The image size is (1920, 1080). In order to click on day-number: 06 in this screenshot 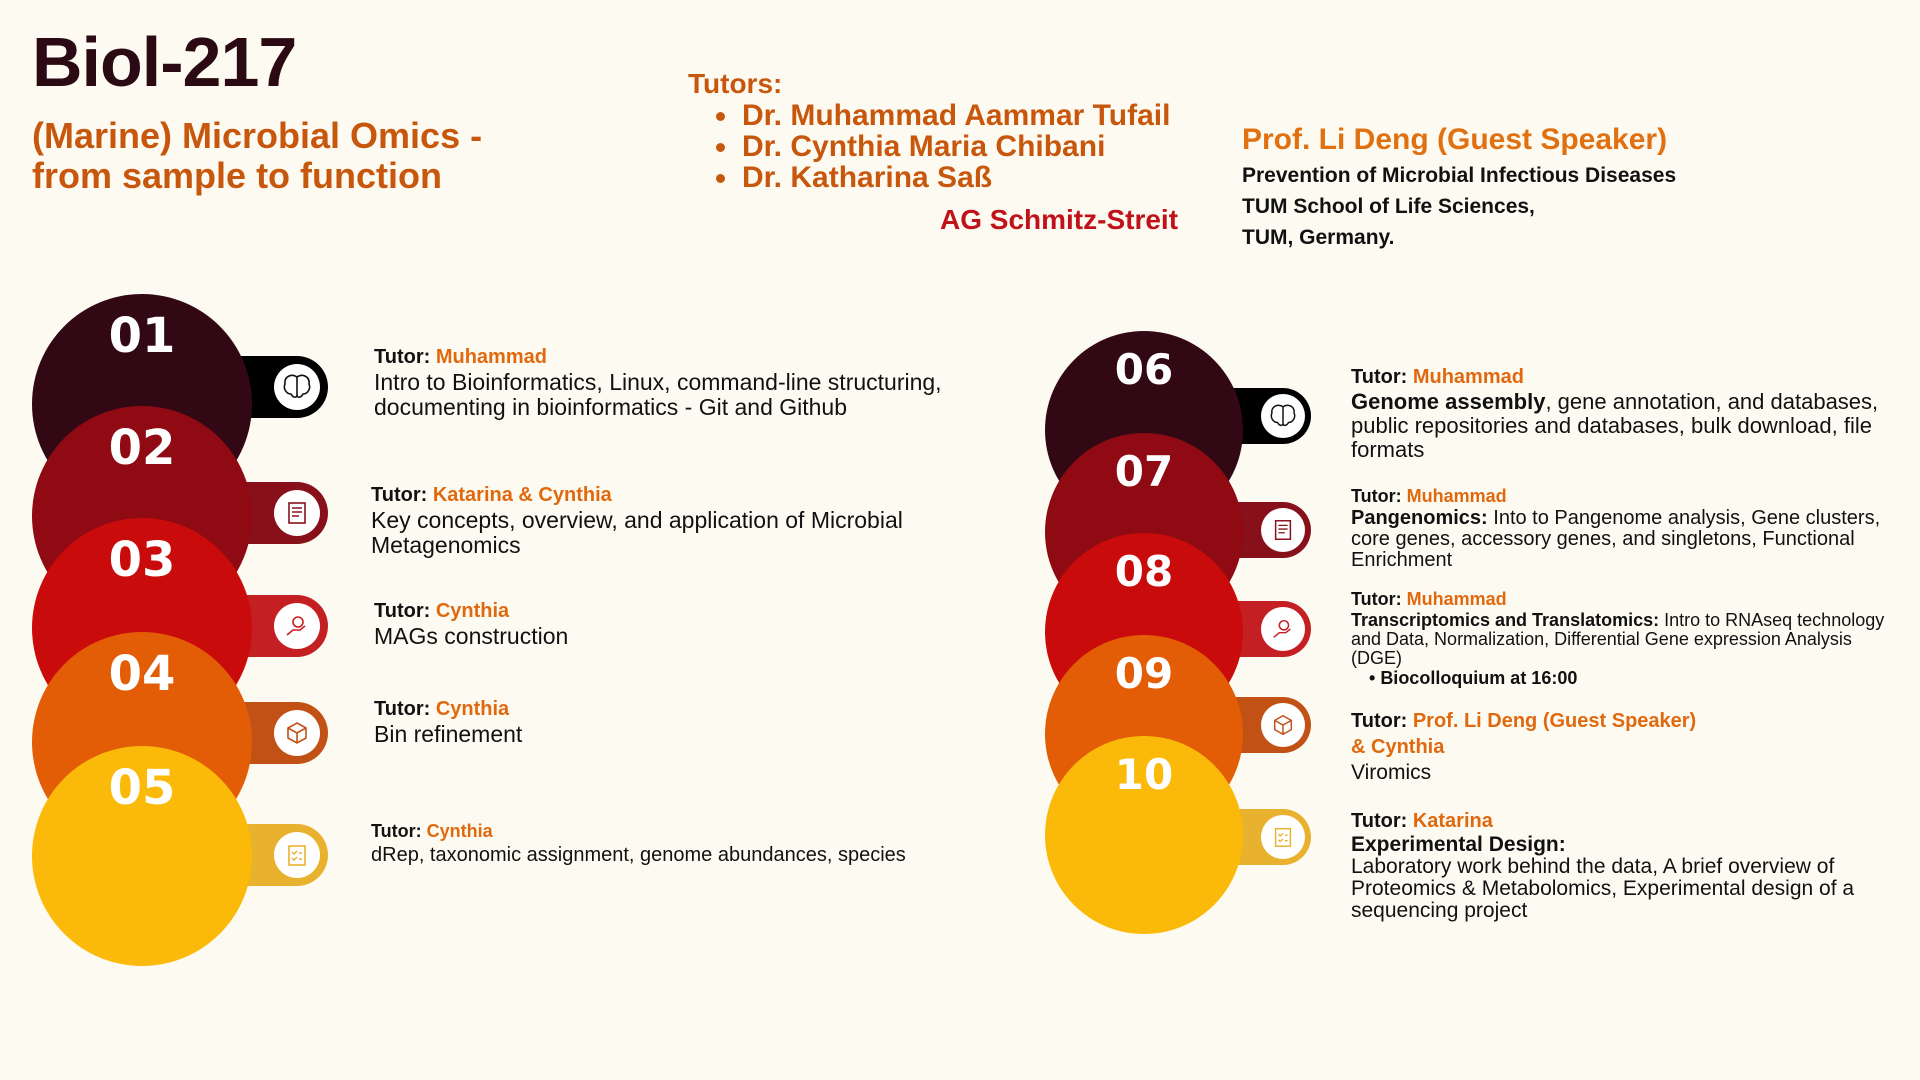, I will do `click(1144, 369)`.